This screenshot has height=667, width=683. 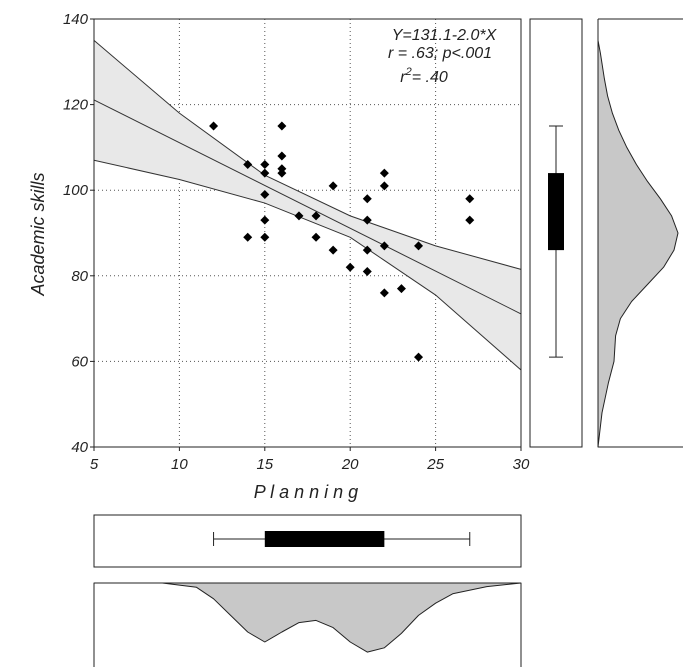 I want to click on y-boxplot-box, so click(x=556, y=212).